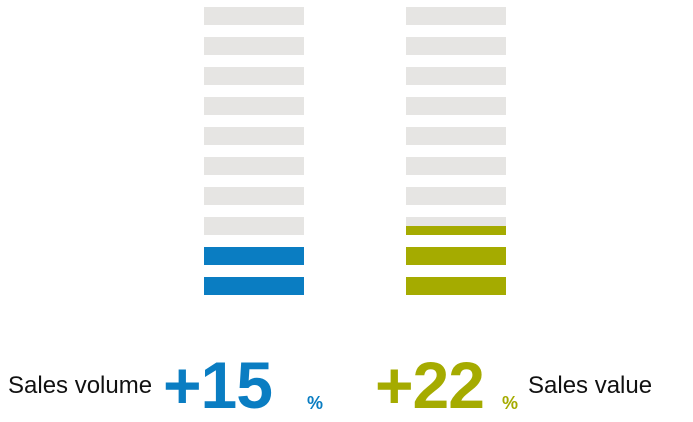  What do you see at coordinates (80, 385) in the screenshot?
I see `series-0-label: Sales volume` at bounding box center [80, 385].